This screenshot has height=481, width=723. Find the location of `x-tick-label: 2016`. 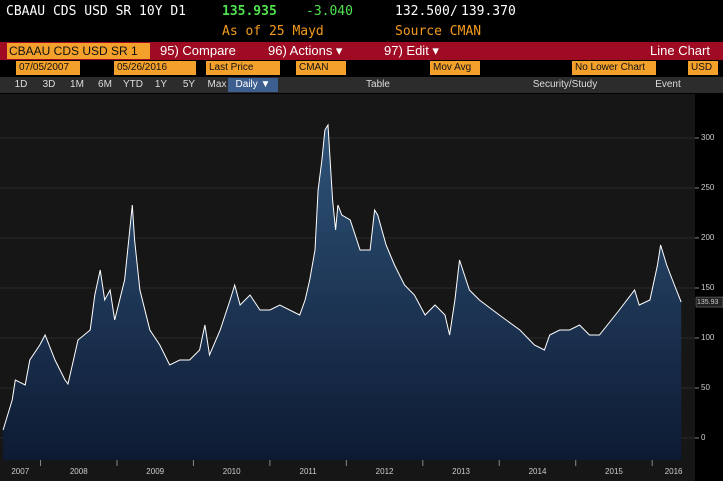

x-tick-label: 2016 is located at coordinates (674, 471).